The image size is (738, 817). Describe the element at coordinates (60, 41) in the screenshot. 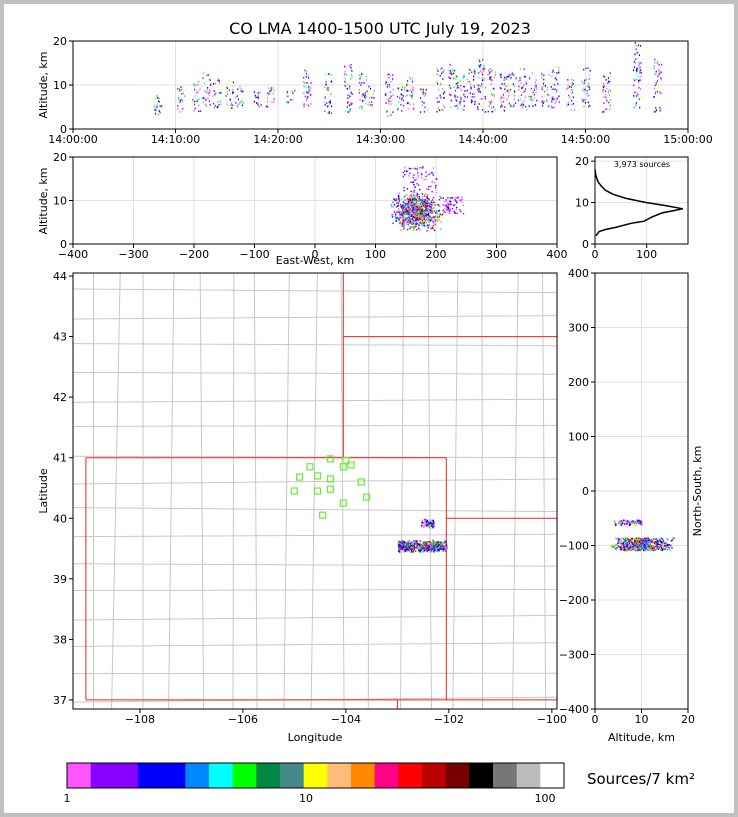

I see `tick-label: 20` at that location.